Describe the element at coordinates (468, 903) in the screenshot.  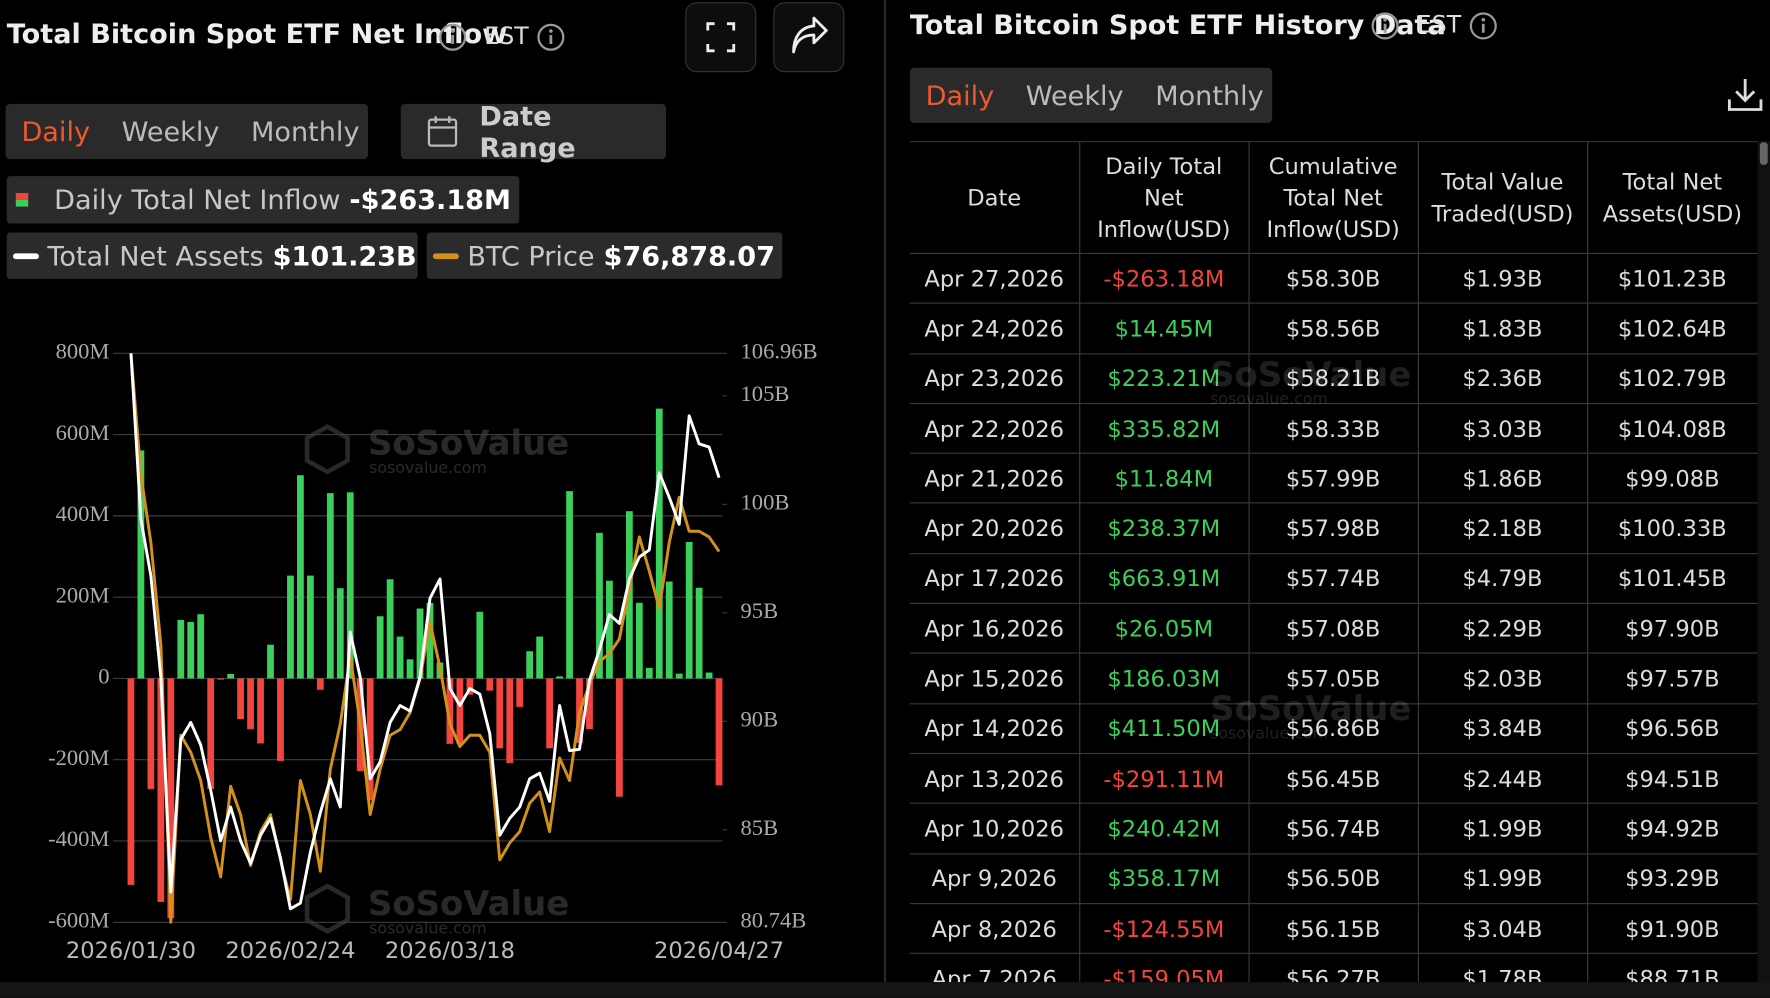
I see `watermark-text: SoSoValue` at that location.